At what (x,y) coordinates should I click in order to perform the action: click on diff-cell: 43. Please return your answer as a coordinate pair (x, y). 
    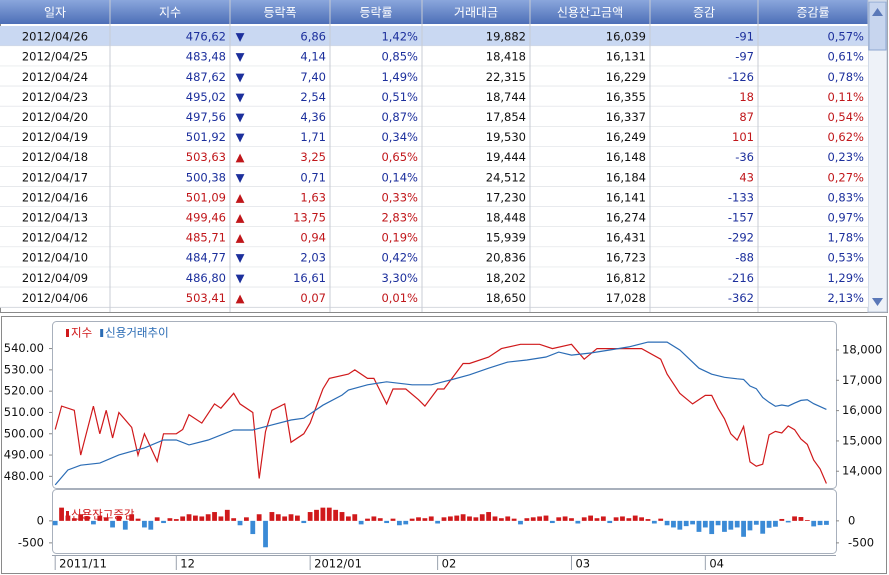
    Looking at the image, I should click on (746, 177).